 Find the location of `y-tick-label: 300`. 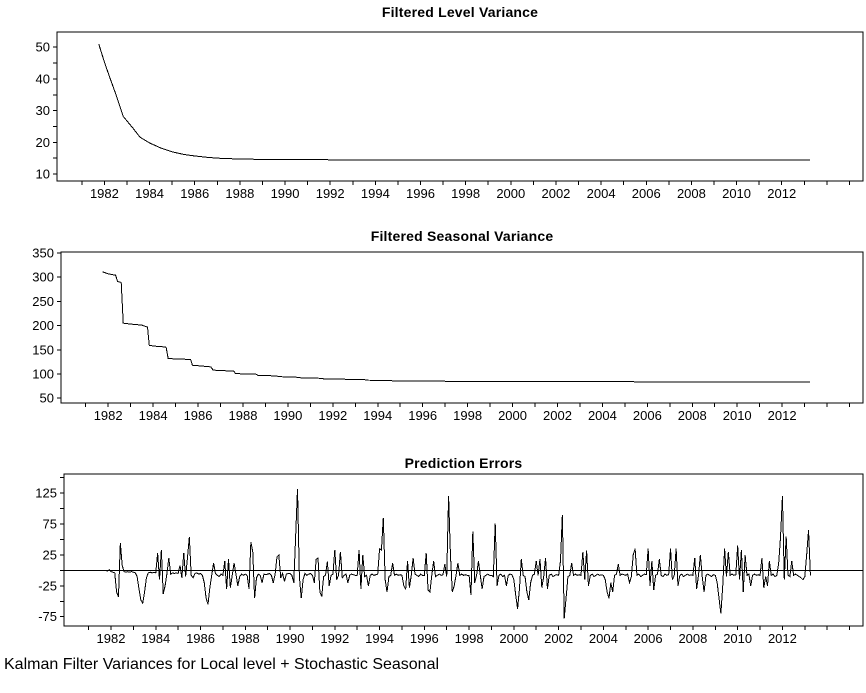

y-tick-label: 300 is located at coordinates (43, 277).